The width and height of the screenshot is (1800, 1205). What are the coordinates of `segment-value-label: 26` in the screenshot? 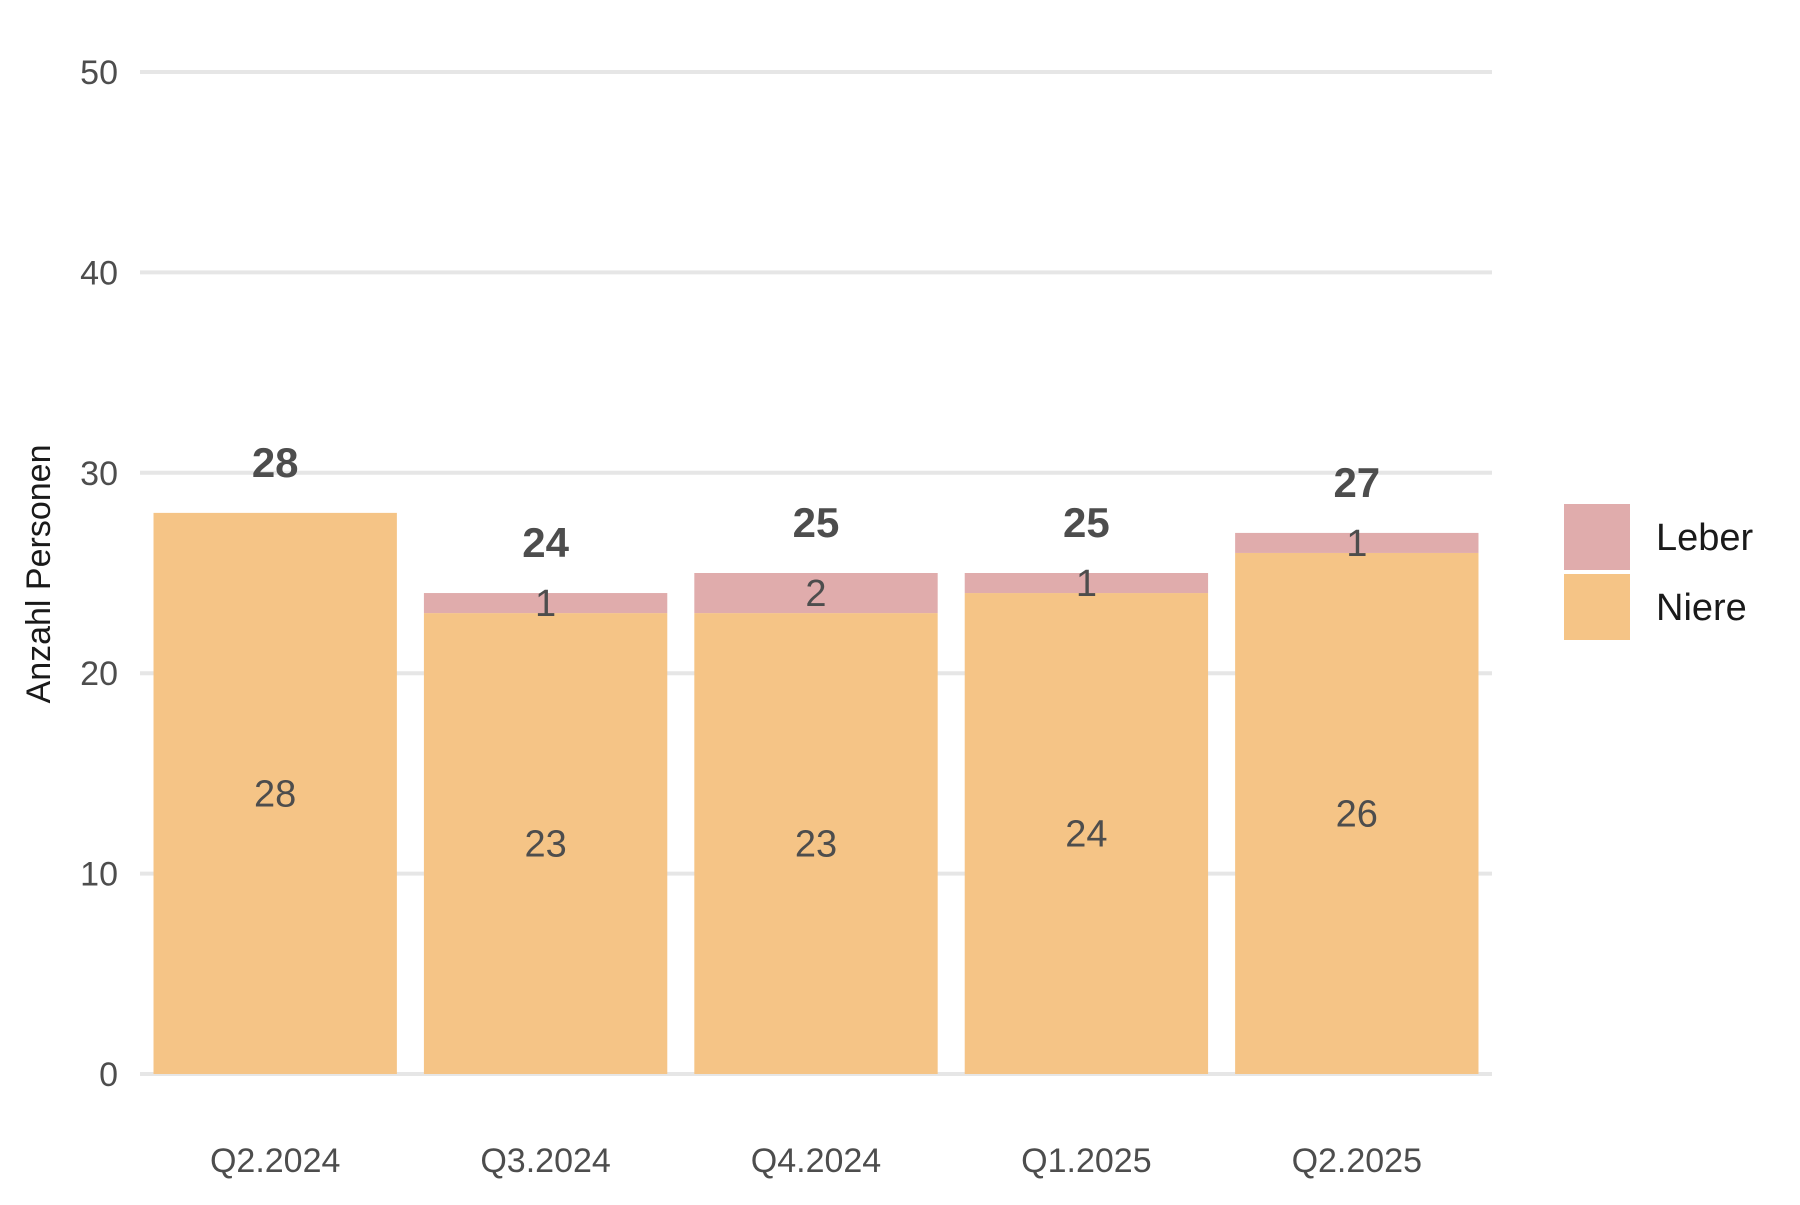 It's located at (1357, 814).